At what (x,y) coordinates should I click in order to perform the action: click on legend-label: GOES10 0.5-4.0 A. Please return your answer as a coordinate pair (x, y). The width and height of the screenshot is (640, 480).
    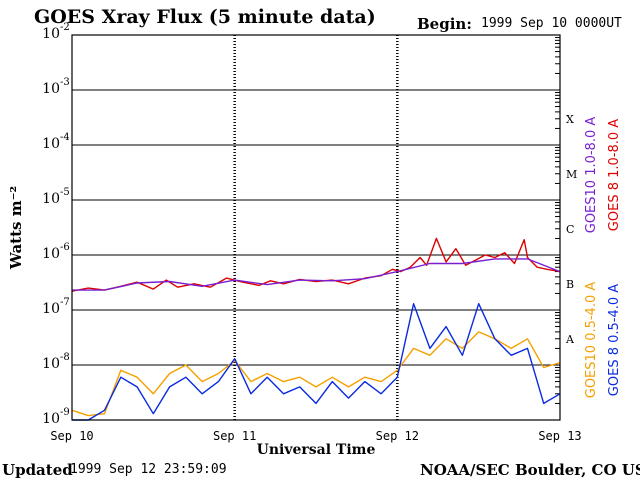
    Looking at the image, I should click on (591, 340).